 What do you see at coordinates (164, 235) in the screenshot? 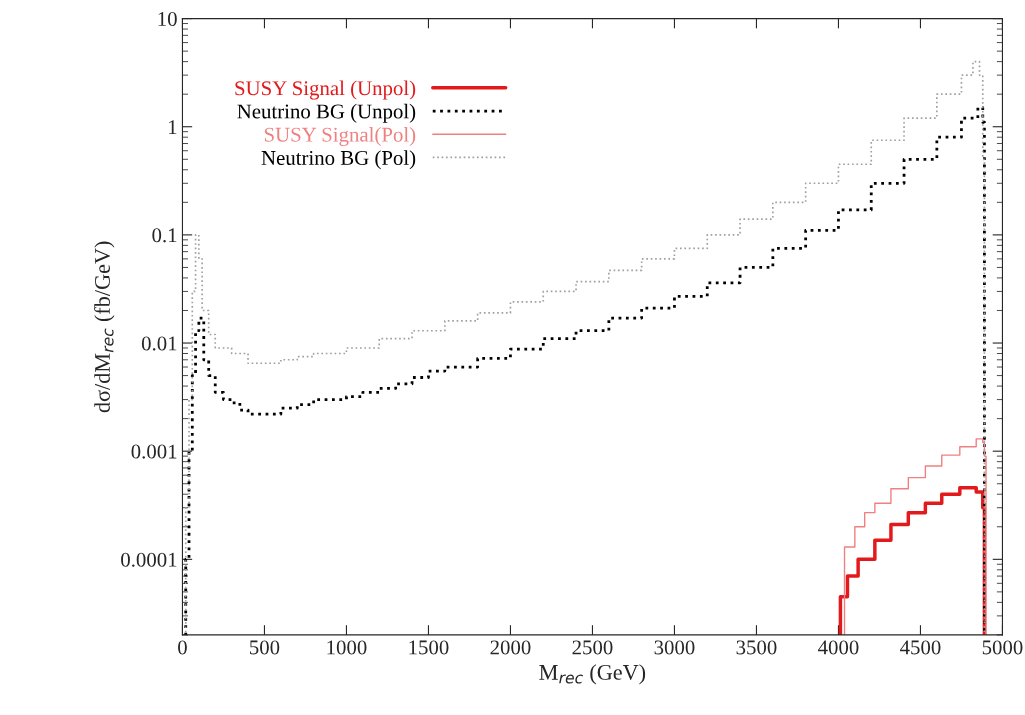
I see `y-tick-label: 0.1` at bounding box center [164, 235].